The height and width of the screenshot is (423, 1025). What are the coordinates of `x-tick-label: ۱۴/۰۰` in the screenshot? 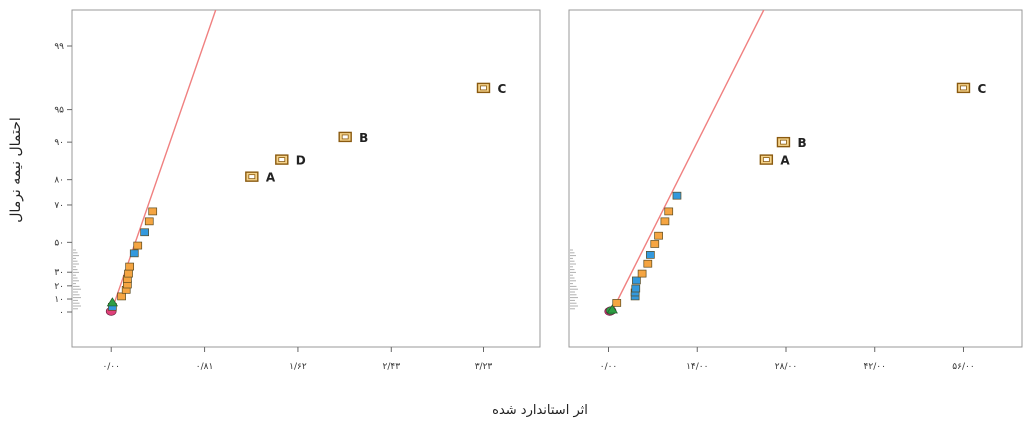 It's located at (697, 367).